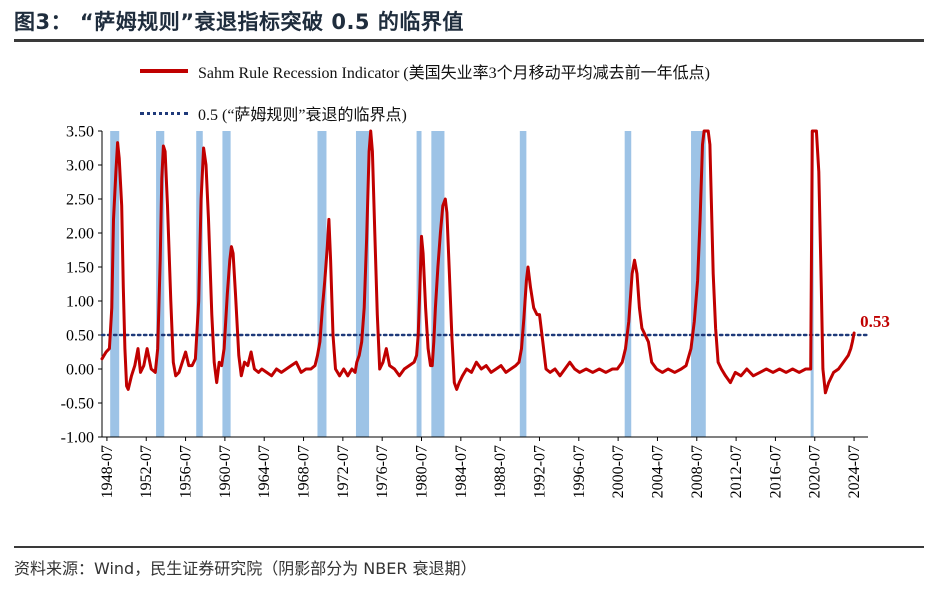 This screenshot has height=598, width=936. I want to click on x-tick-label: 2008-07, so click(697, 471).